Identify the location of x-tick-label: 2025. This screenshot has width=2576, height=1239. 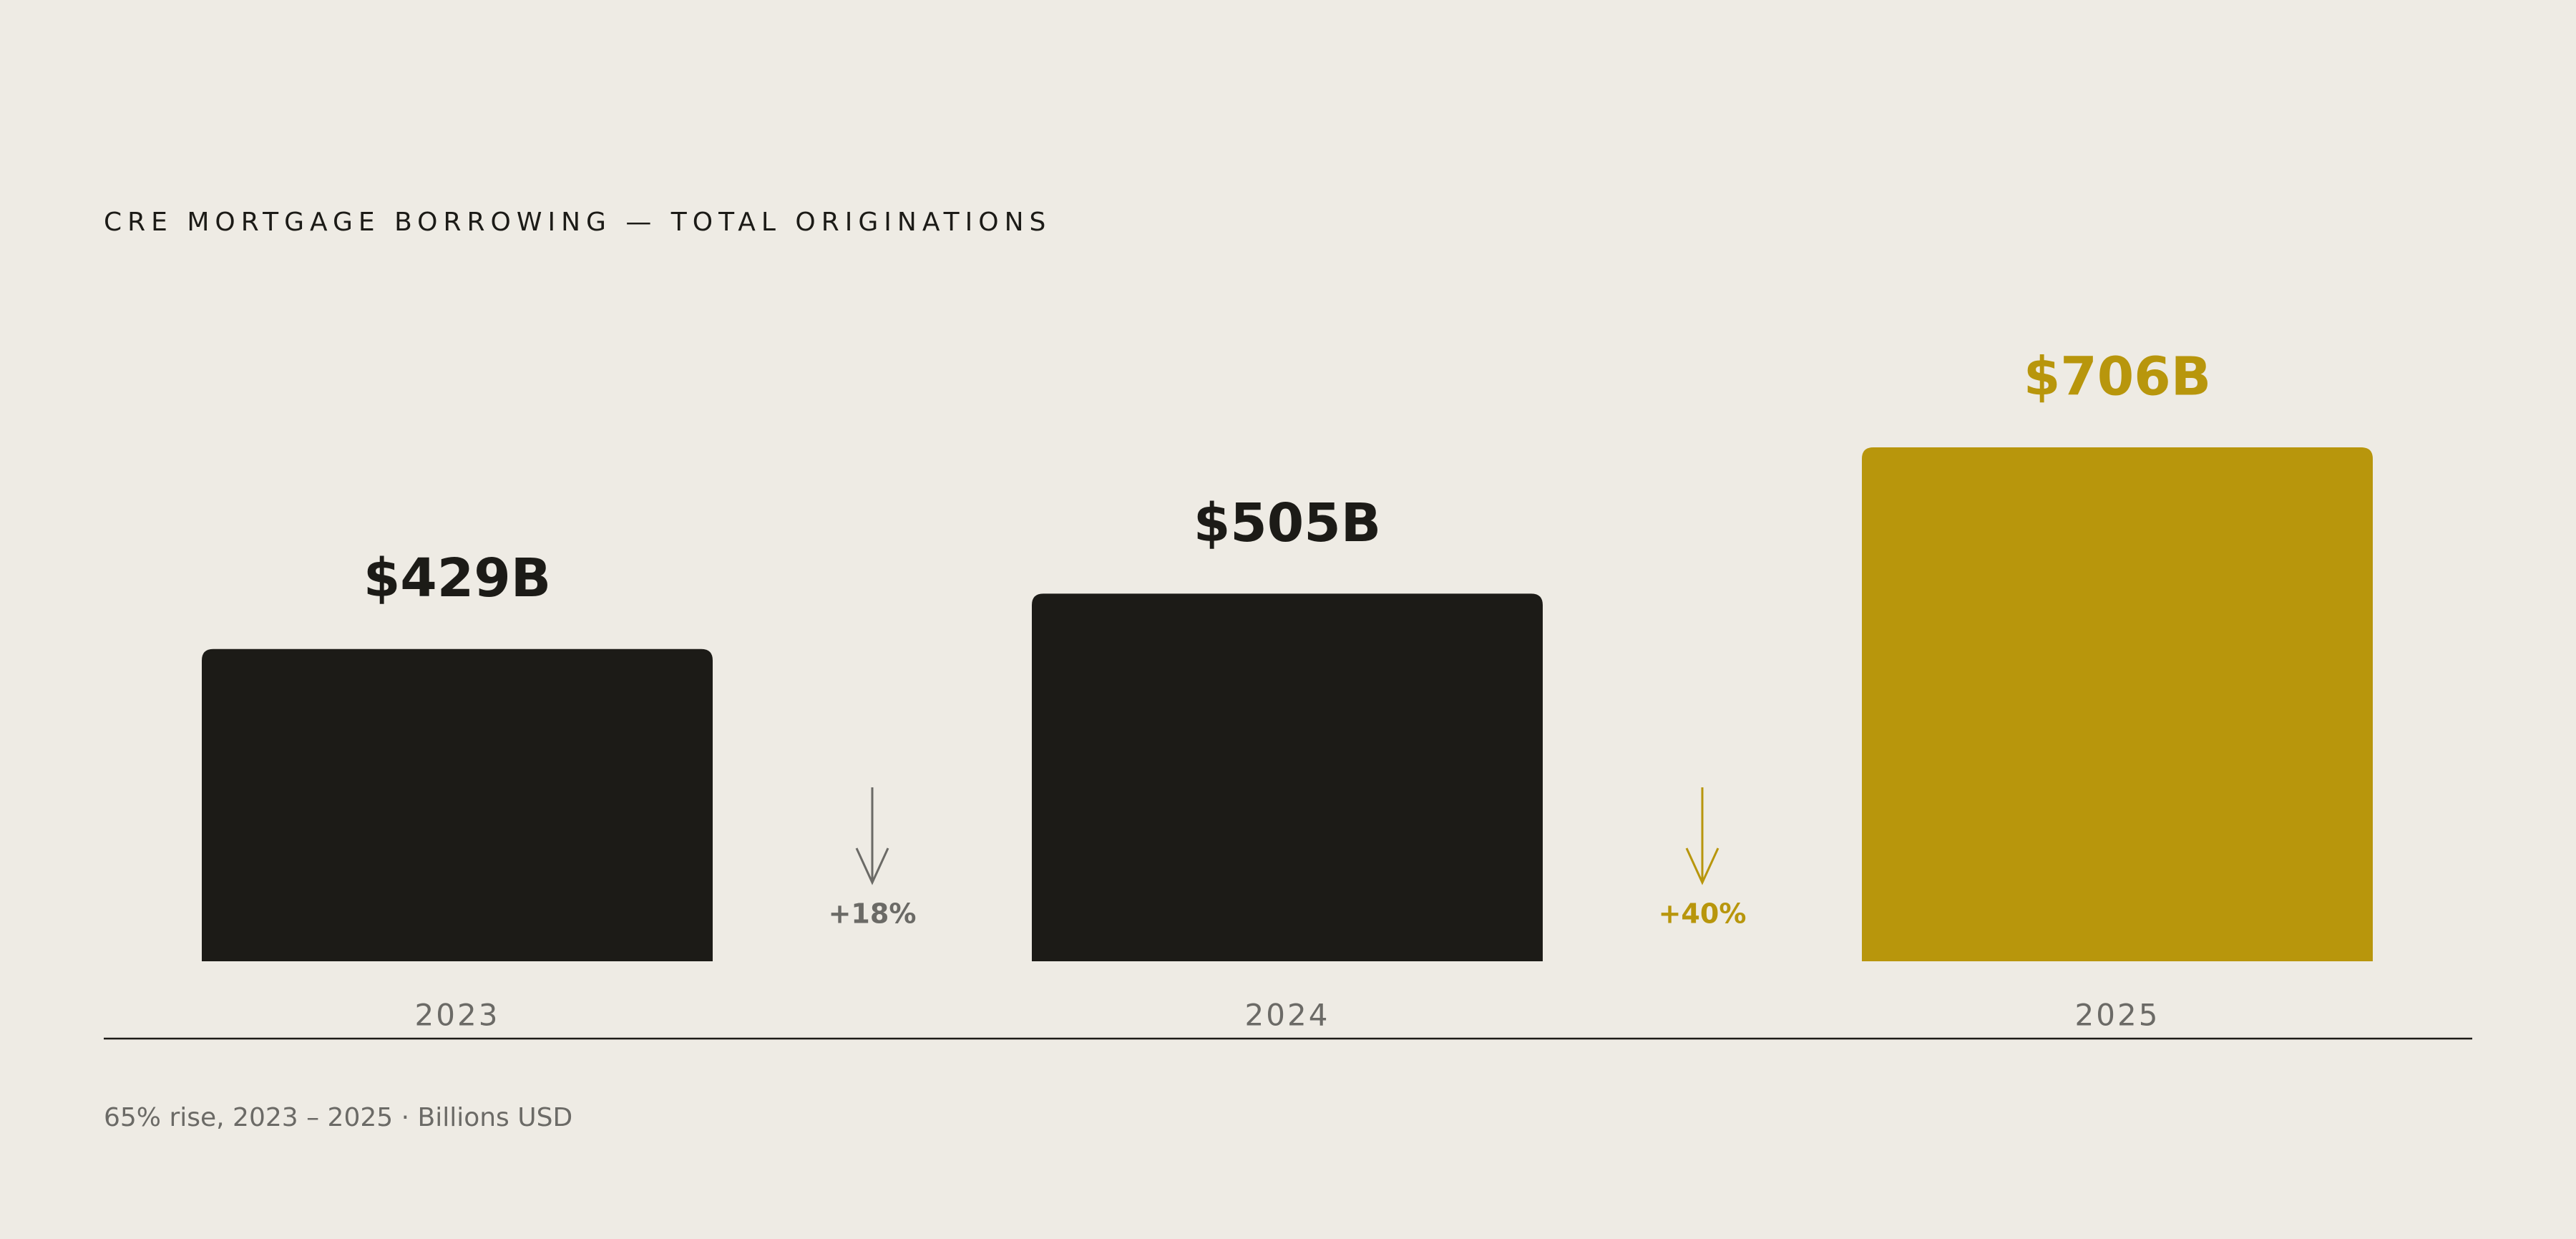
(2117, 1015).